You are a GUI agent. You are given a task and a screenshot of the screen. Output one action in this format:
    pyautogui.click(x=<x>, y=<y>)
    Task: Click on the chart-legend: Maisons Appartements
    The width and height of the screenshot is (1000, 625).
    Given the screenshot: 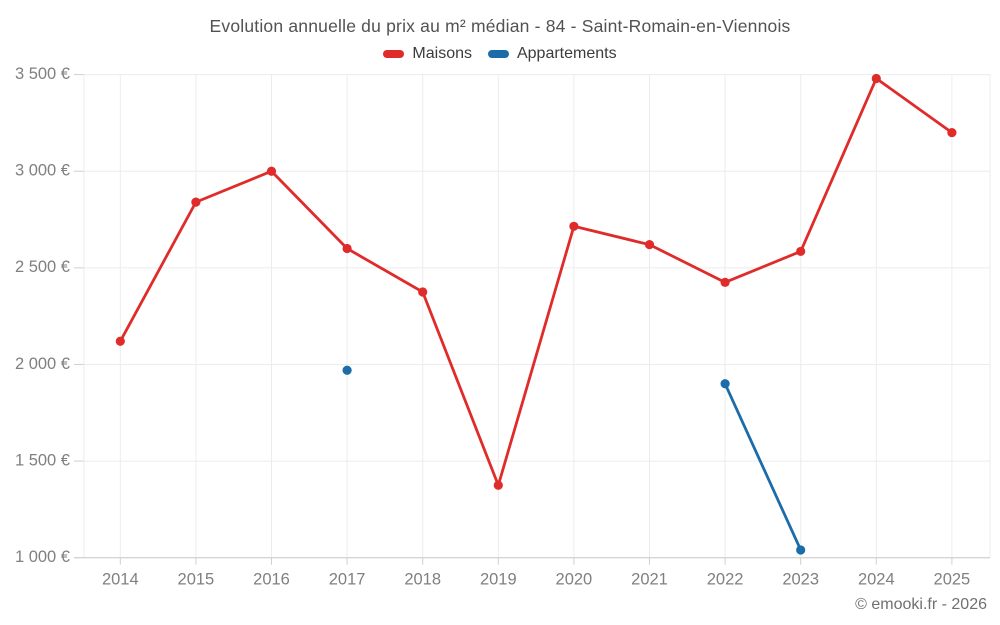 What is the action you would take?
    pyautogui.click(x=500, y=54)
    